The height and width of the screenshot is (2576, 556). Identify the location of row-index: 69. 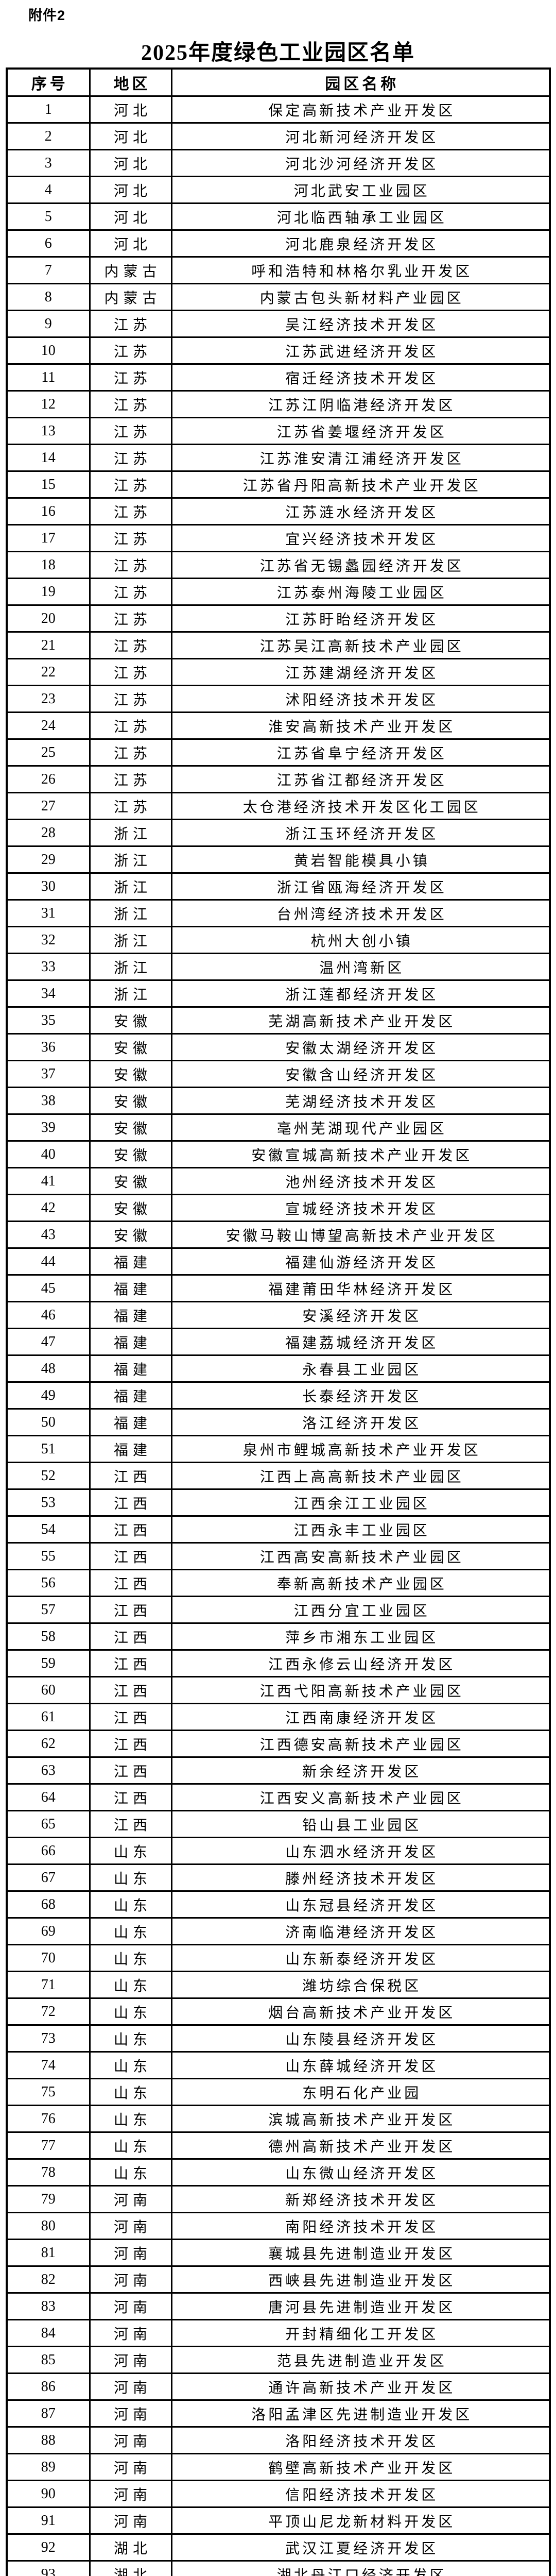
(48, 1931).